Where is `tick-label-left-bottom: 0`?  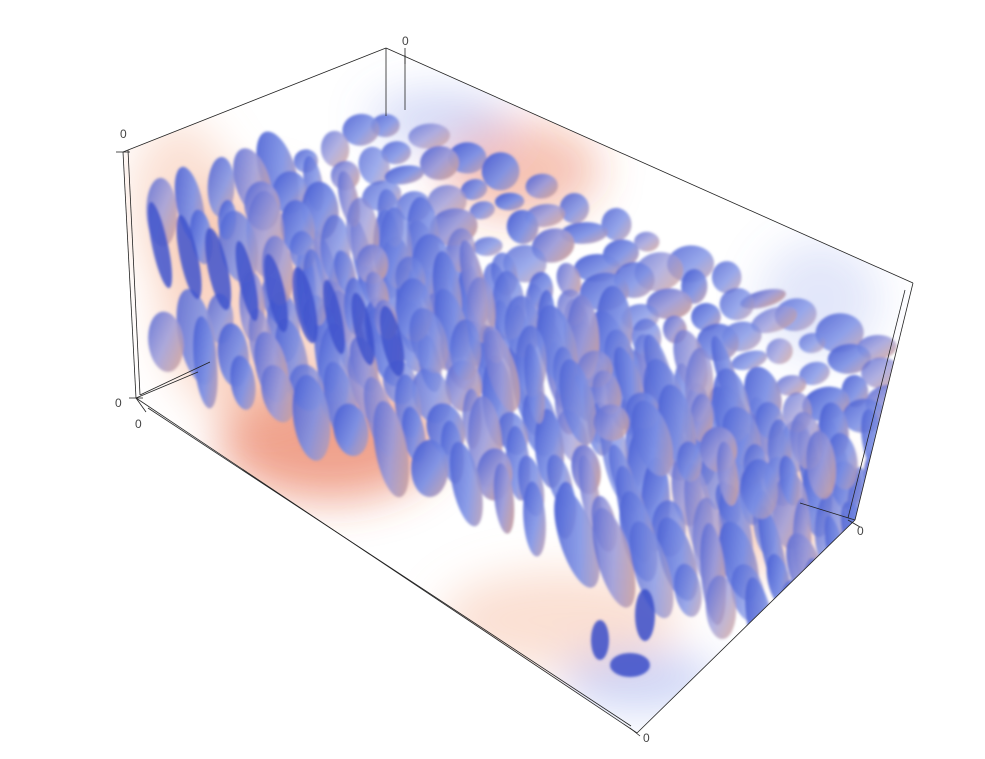
tick-label-left-bottom: 0 is located at coordinates (118, 403).